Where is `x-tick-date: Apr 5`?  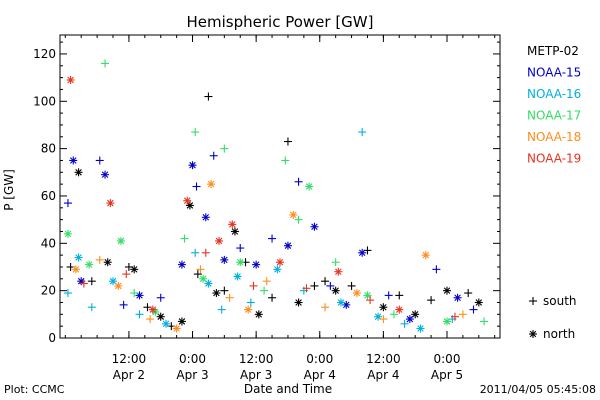 x-tick-date: Apr 5 is located at coordinates (447, 375).